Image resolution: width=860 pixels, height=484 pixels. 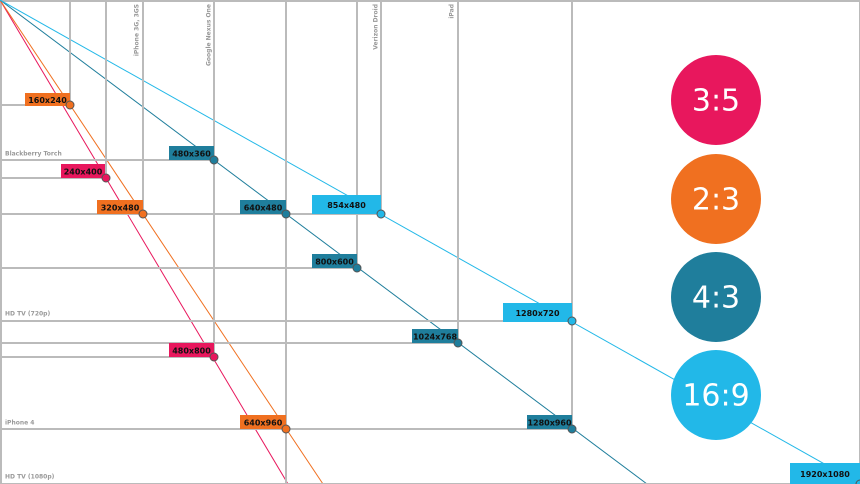 I want to click on device-label: HD TV (720p), so click(x=27, y=314).